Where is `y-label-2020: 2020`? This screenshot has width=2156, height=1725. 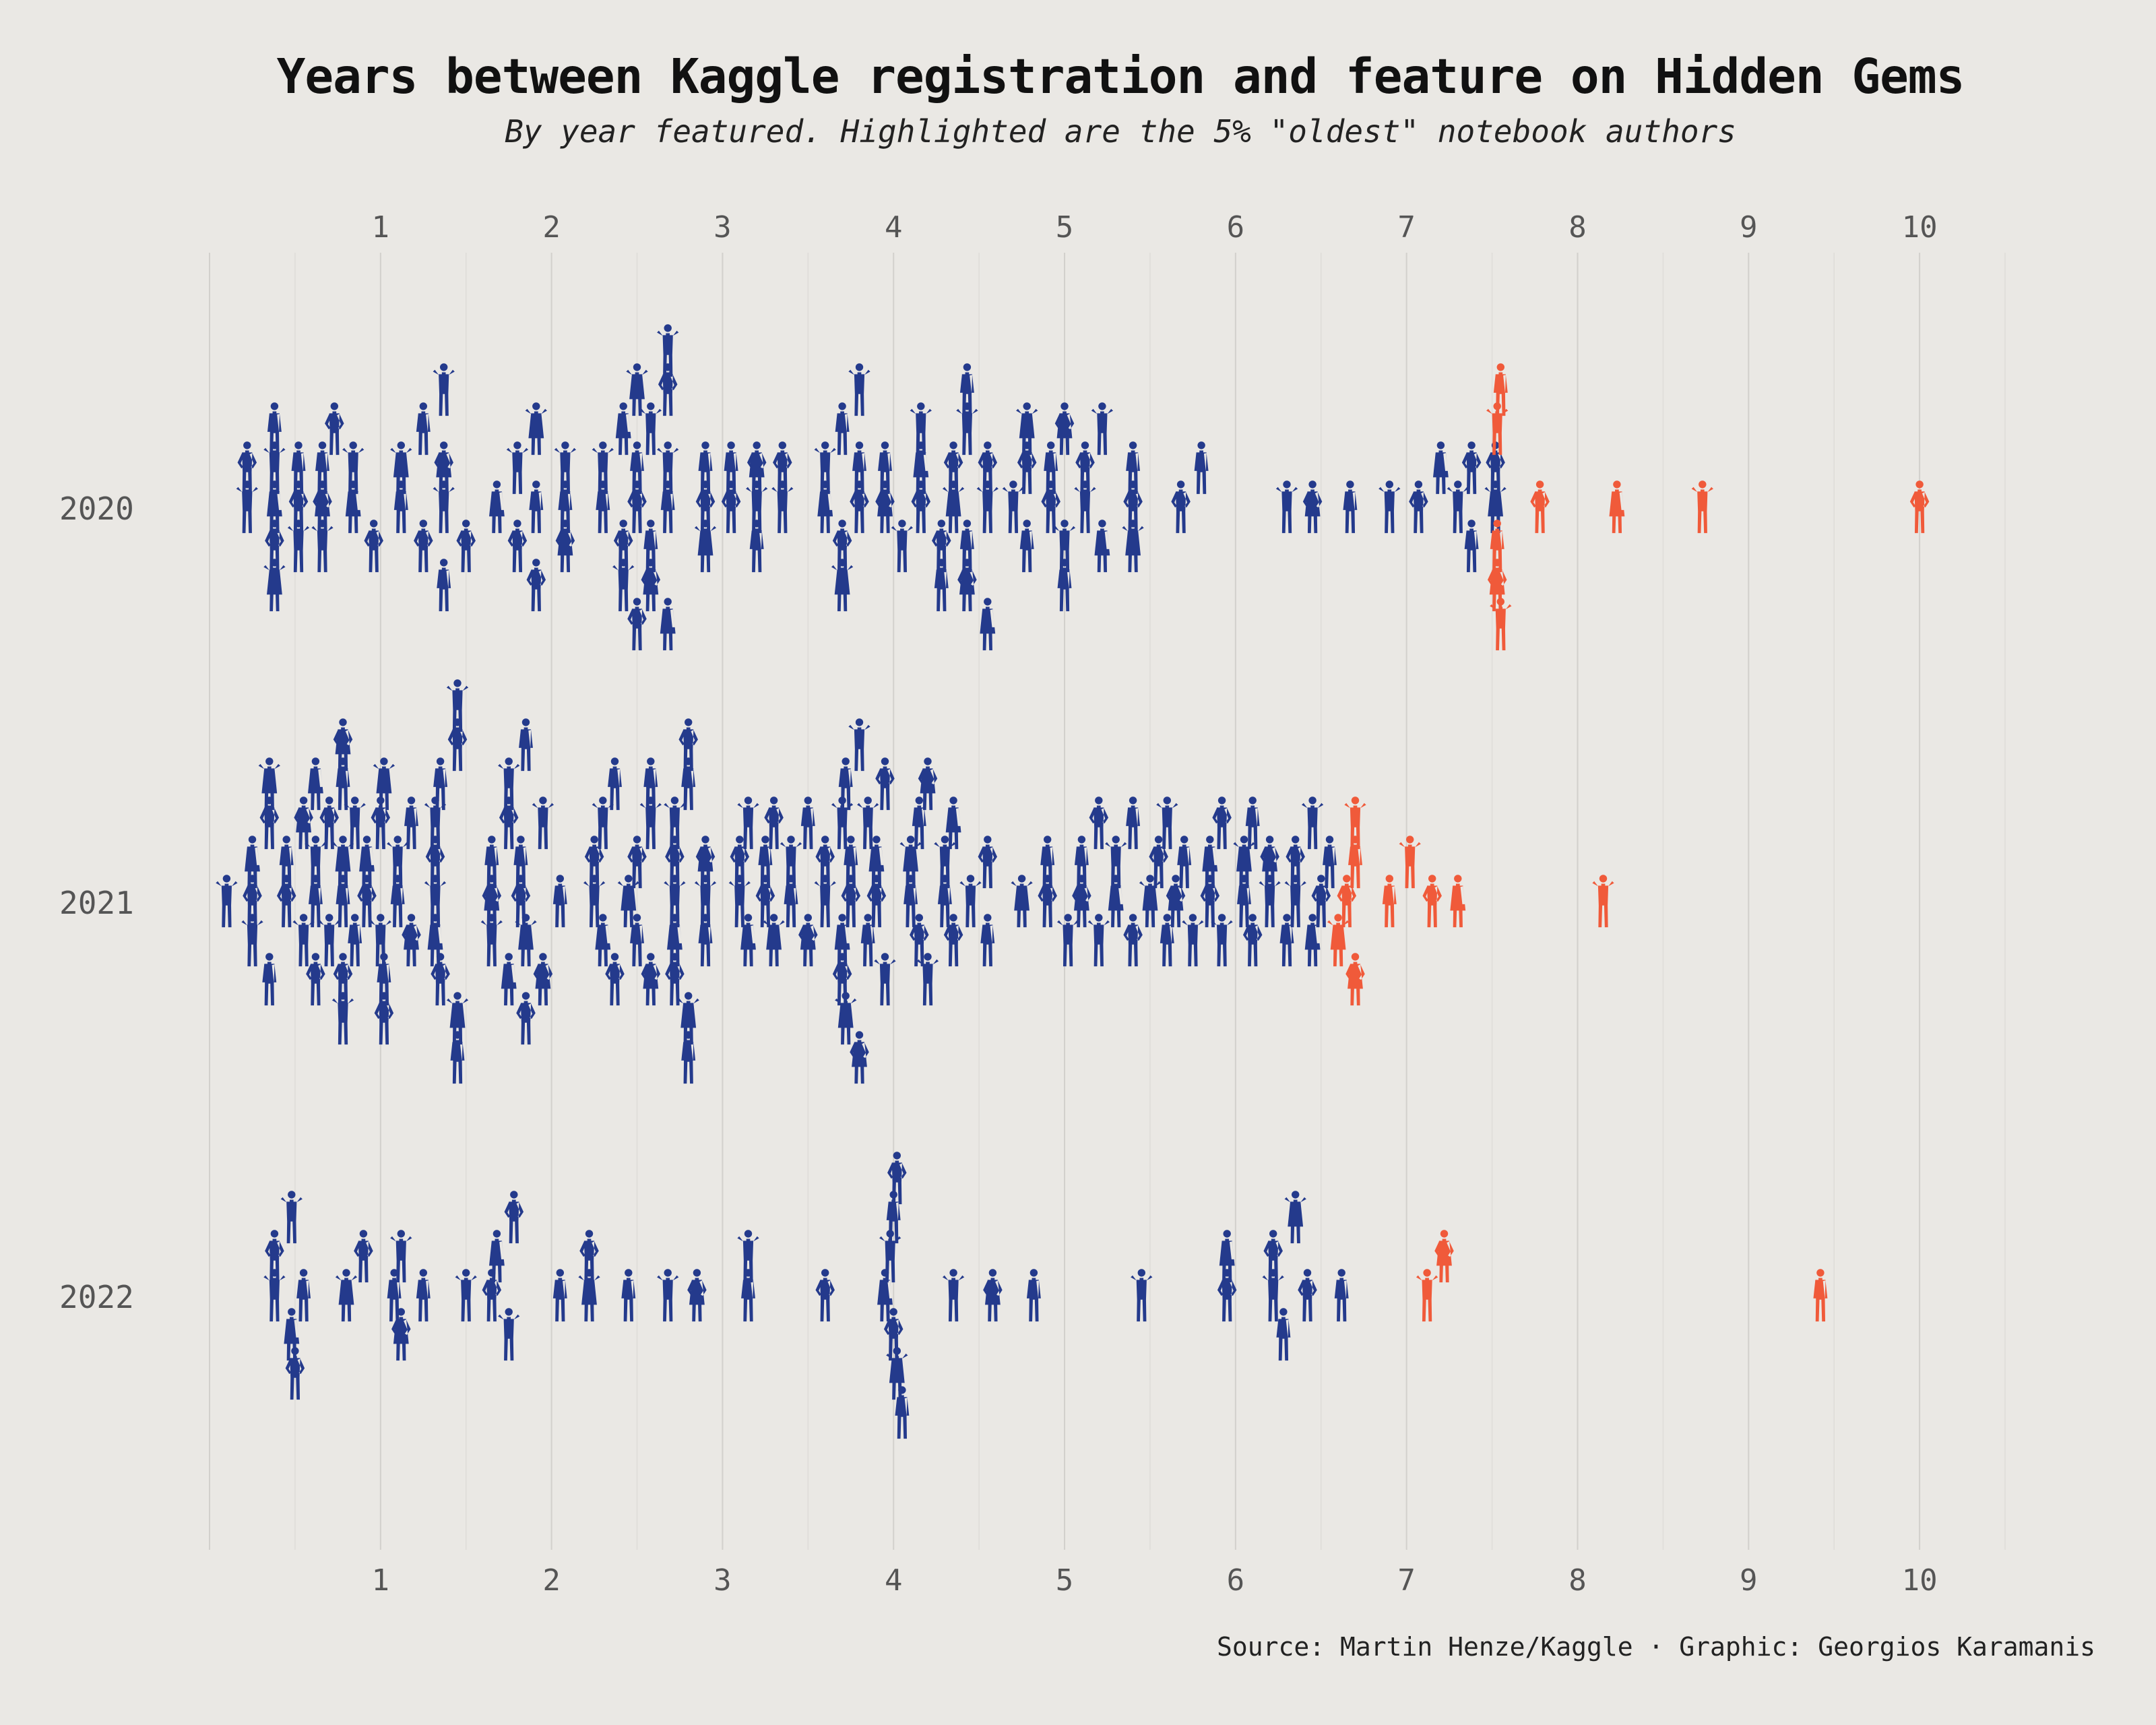
y-label-2020: 2020 is located at coordinates (96, 509).